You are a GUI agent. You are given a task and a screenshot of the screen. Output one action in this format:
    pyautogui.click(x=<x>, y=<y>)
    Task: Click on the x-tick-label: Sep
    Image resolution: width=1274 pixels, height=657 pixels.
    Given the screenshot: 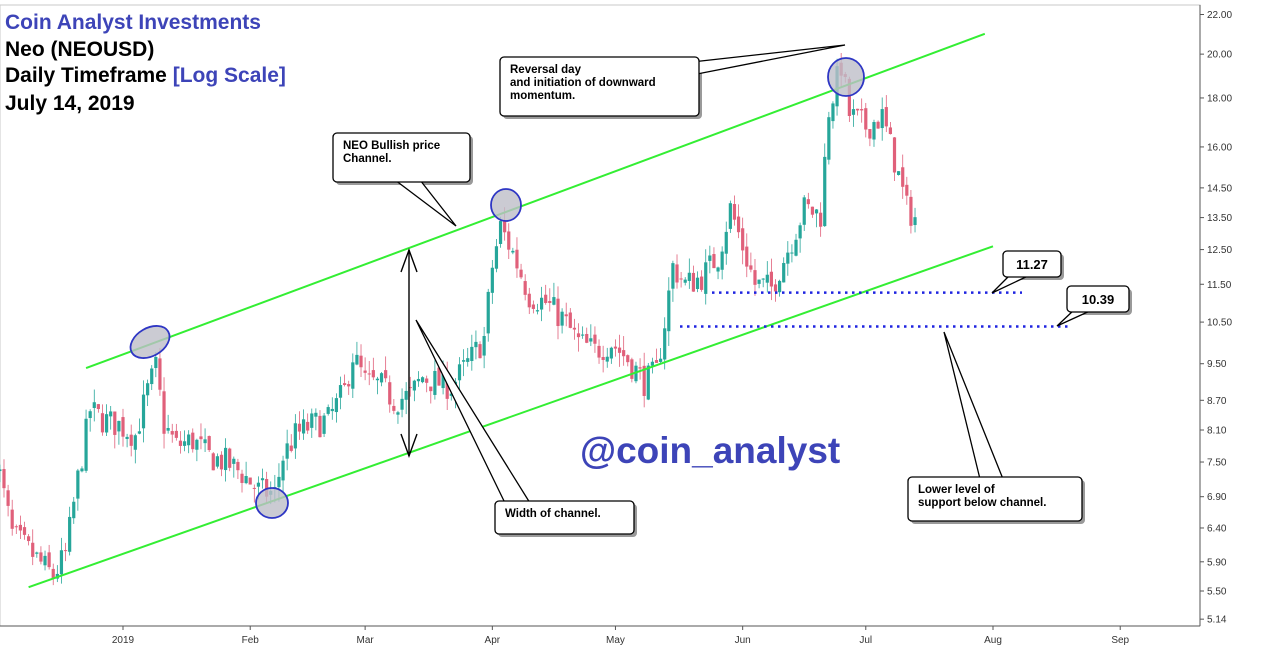 What is the action you would take?
    pyautogui.click(x=1120, y=640)
    